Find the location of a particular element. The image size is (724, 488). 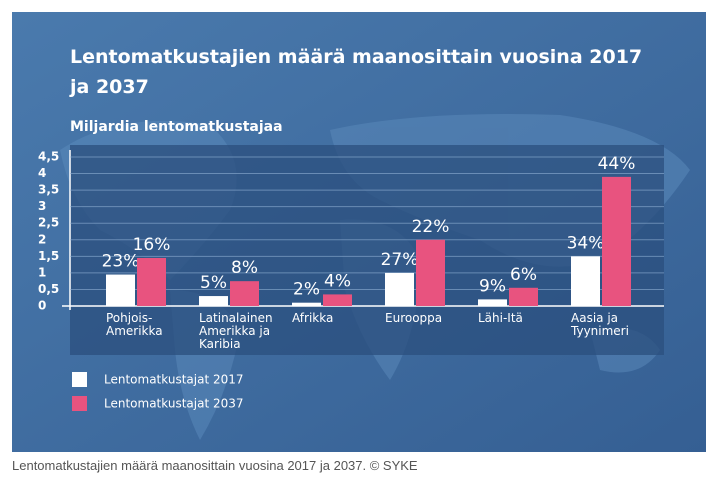

y-tick-label: 2 is located at coordinates (42, 239).